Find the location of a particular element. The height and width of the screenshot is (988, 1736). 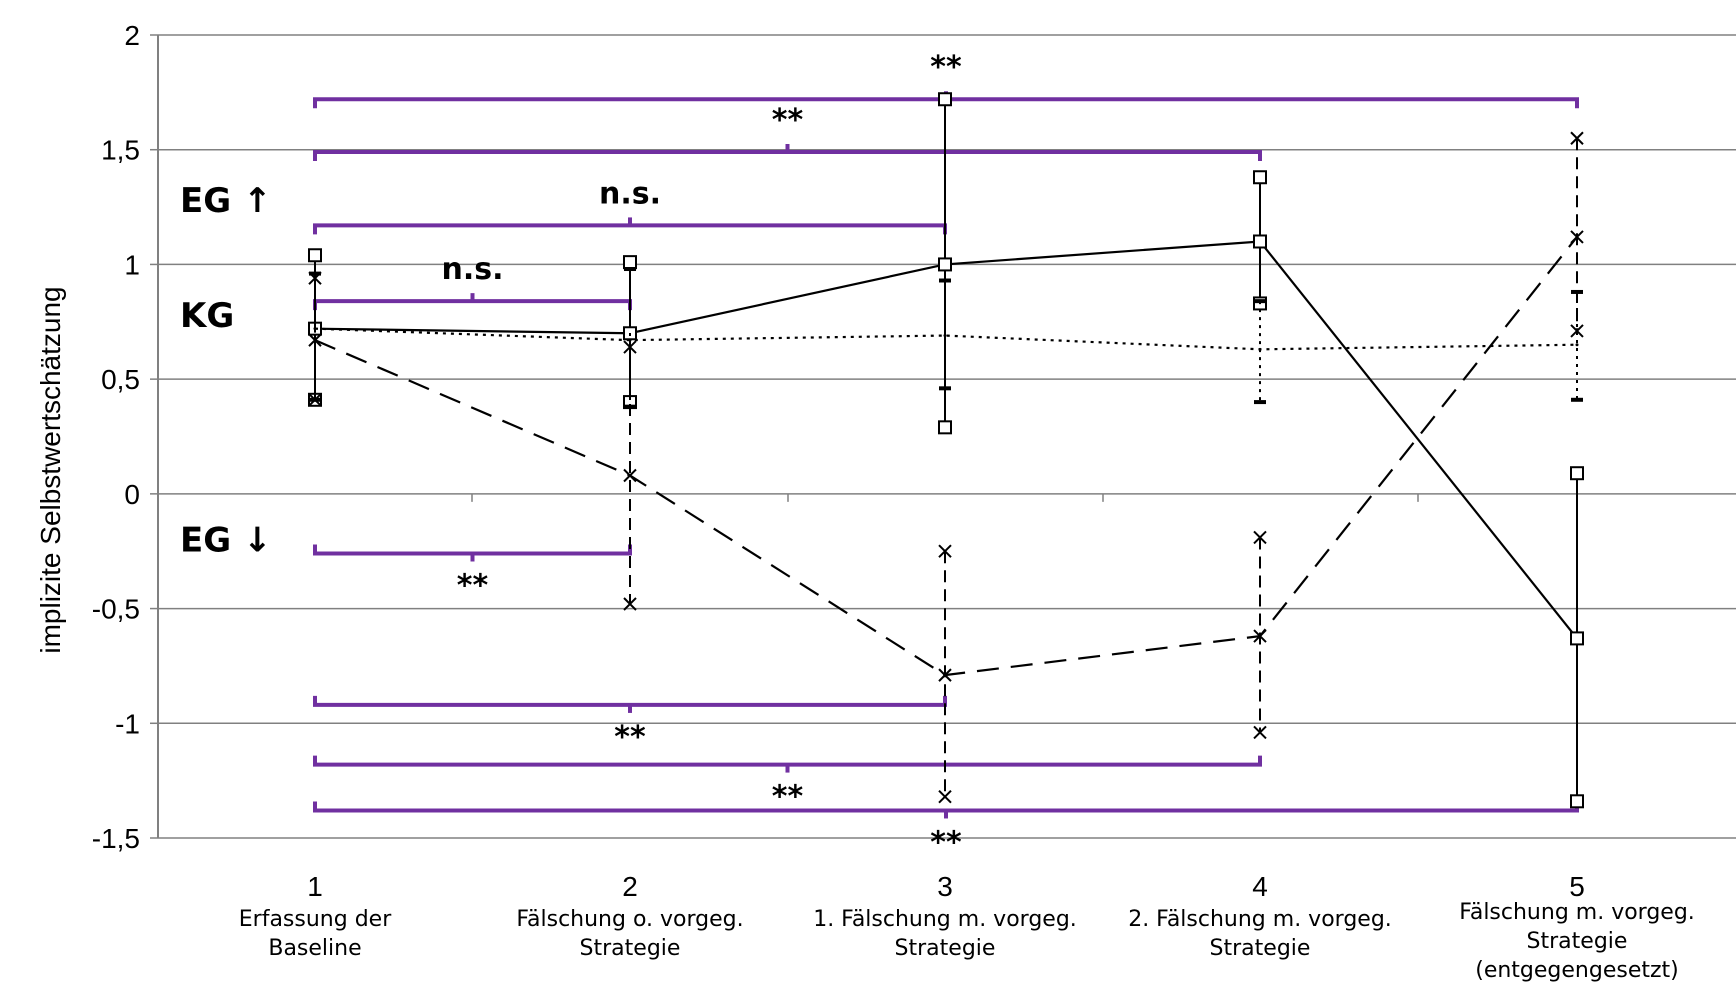

y-tick-label: 1 is located at coordinates (132, 264).